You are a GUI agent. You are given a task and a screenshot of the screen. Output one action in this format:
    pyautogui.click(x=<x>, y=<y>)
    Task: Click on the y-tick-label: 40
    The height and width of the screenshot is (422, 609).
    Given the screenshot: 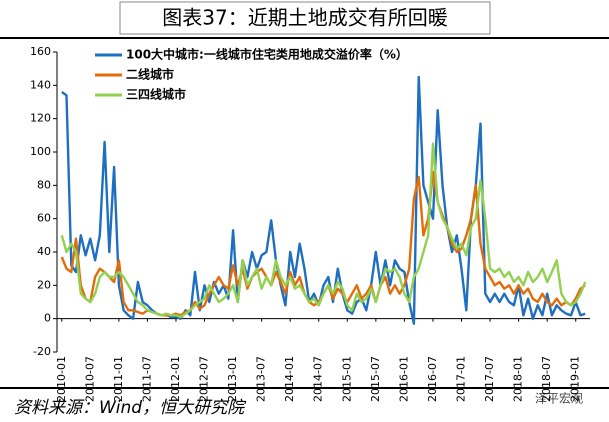 What is the action you would take?
    pyautogui.click(x=44, y=251)
    